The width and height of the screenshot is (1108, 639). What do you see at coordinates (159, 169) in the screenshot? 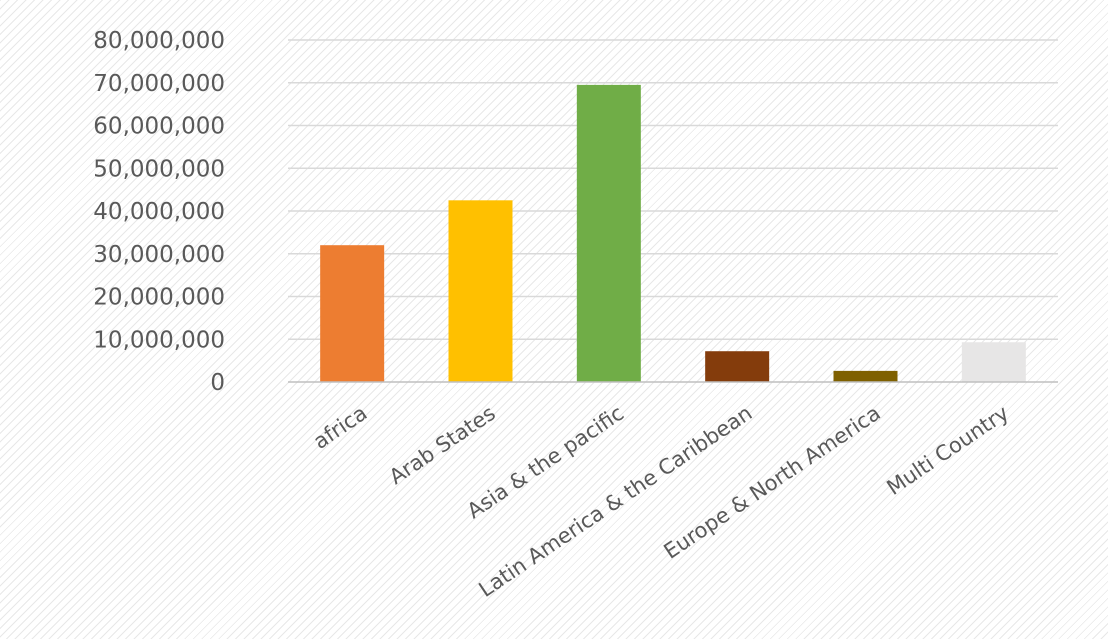
I see `y-tick-label: 50,000,000` at bounding box center [159, 169].